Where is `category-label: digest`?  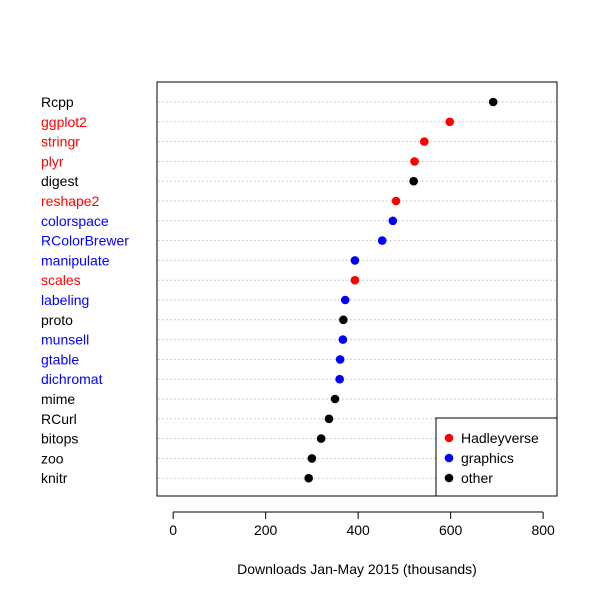
category-label: digest is located at coordinates (59, 181).